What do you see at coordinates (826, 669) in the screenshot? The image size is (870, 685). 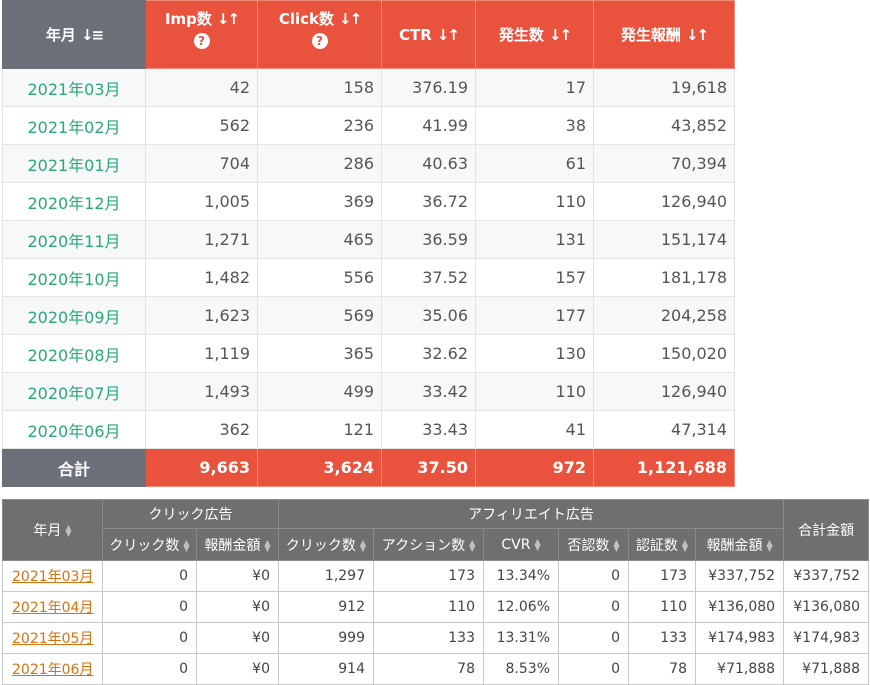 I see `row-total: ¥71,888` at bounding box center [826, 669].